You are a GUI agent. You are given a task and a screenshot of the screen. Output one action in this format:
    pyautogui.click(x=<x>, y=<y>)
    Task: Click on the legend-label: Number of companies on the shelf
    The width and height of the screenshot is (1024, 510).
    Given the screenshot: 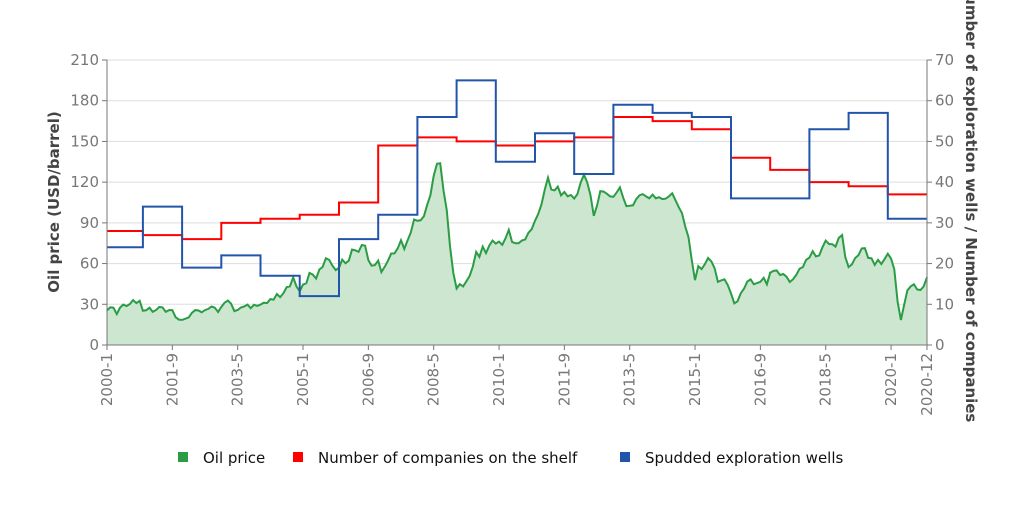 What is the action you would take?
    pyautogui.click(x=448, y=458)
    